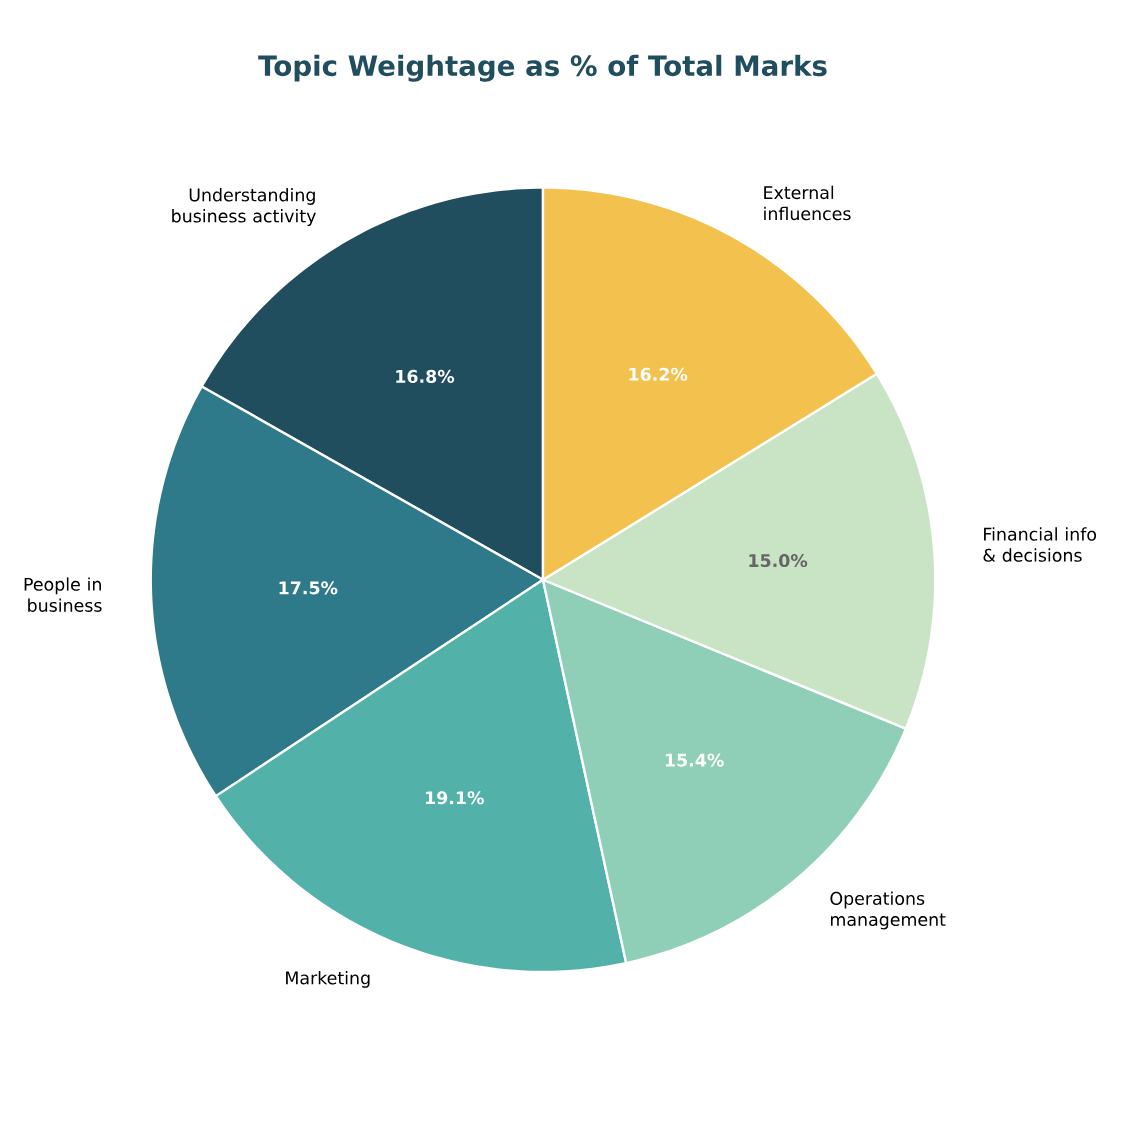  Describe the element at coordinates (455, 798) in the screenshot. I see `data-label: 19.1%` at that location.